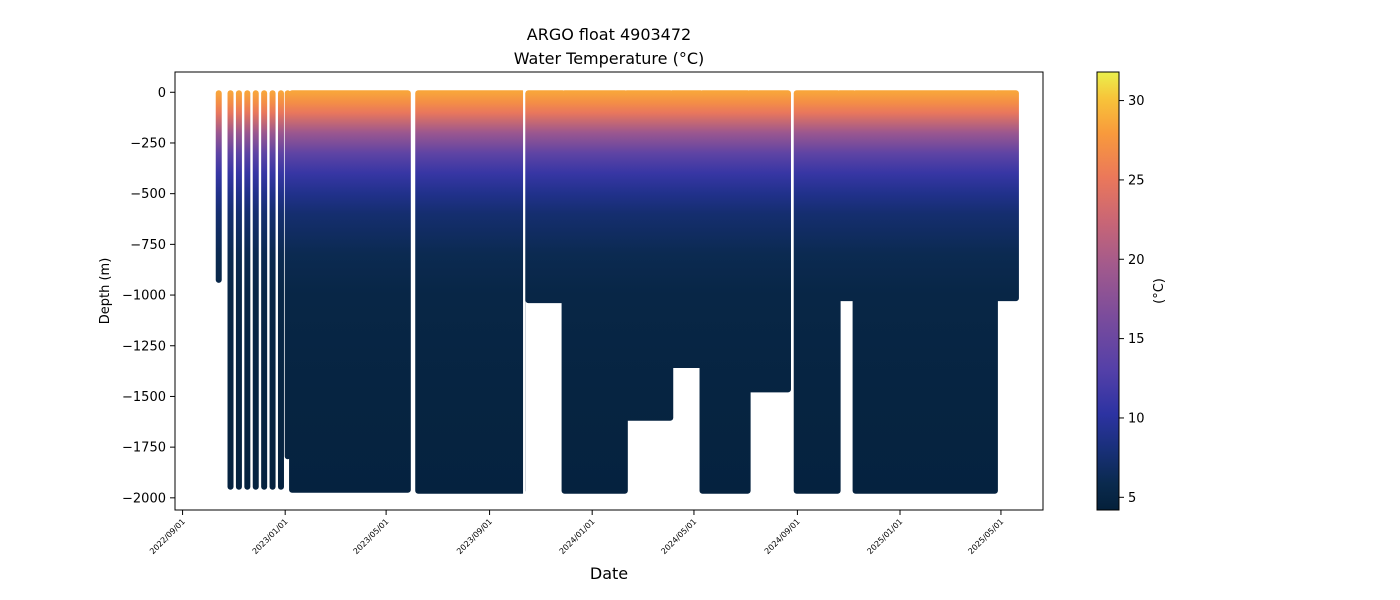  What do you see at coordinates (1108, 291) in the screenshot?
I see `colorbar` at bounding box center [1108, 291].